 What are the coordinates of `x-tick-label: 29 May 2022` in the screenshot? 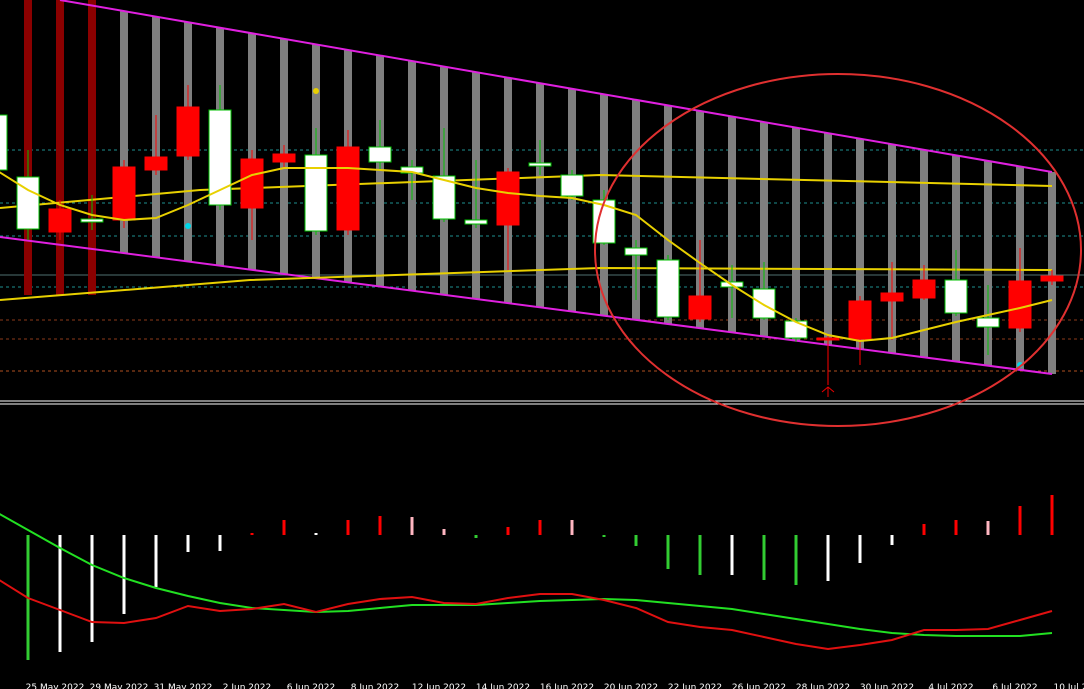 It's located at (119, 686).